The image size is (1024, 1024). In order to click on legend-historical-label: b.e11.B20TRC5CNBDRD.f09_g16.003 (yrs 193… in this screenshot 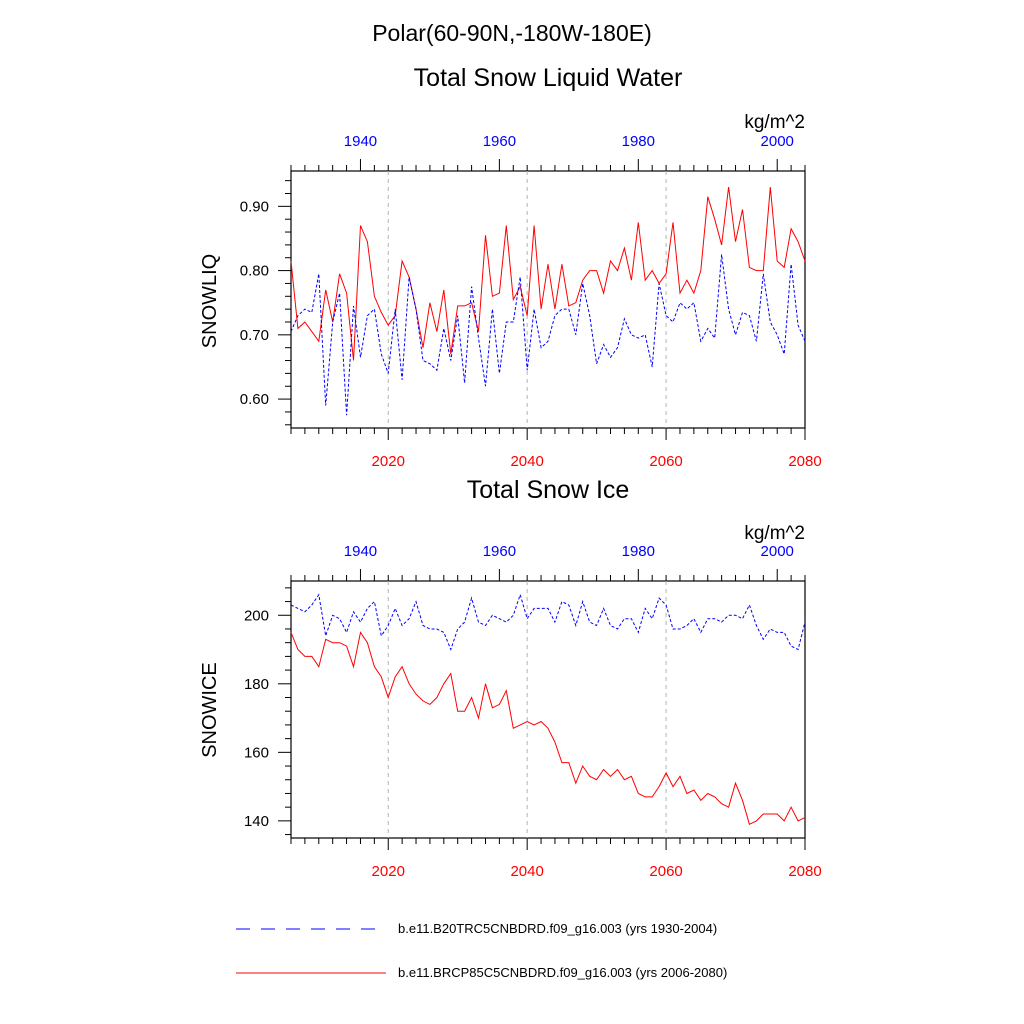, I will do `click(557, 928)`.